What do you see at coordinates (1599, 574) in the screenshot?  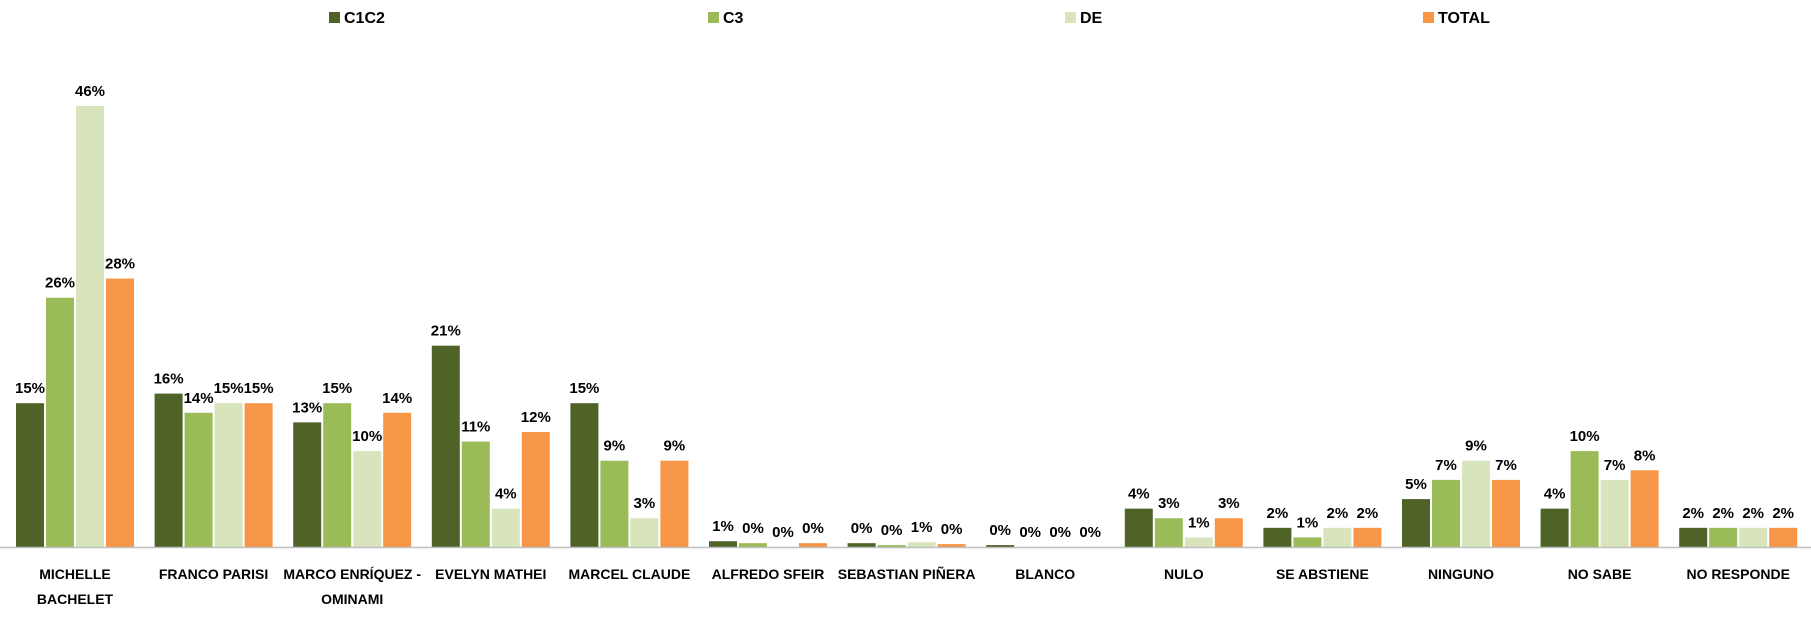 I see `x-tick-label: NO SABE` at bounding box center [1599, 574].